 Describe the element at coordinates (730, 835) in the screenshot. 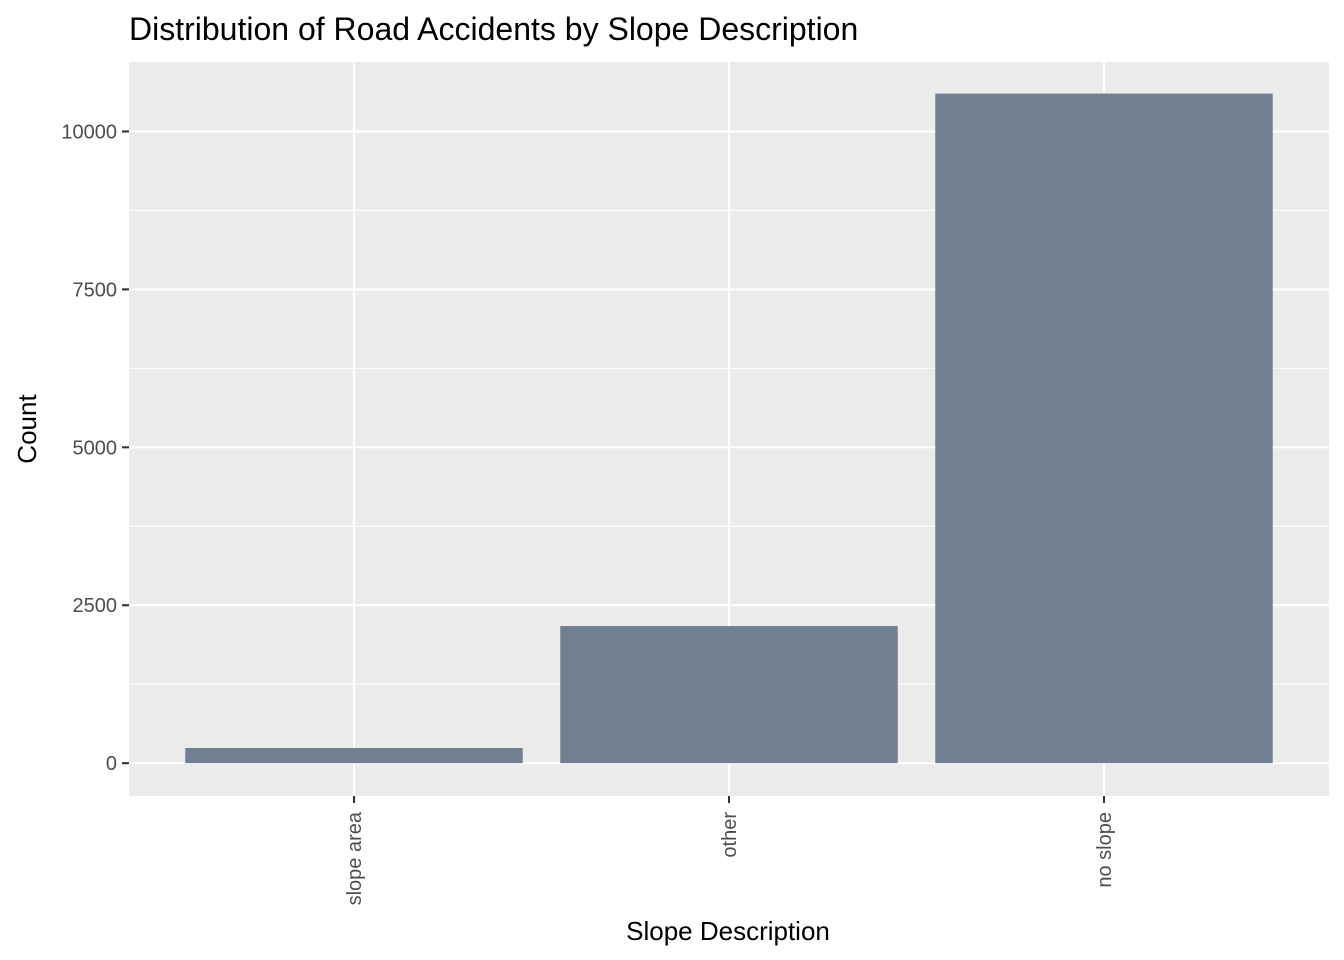

I see `x-tick-label: other` at that location.